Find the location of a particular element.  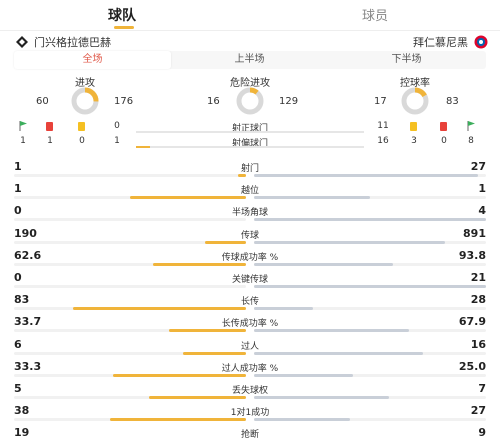

home-team: 门兴格拉德巴赫 is located at coordinates (63, 42).